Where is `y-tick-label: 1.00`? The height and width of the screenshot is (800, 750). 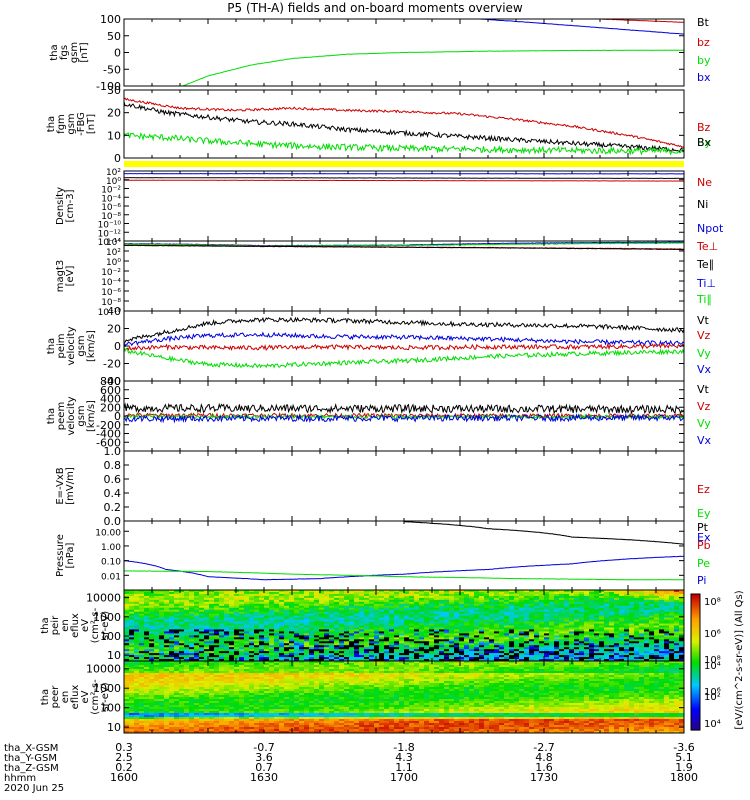 y-tick-label: 1.00 is located at coordinates (111, 548).